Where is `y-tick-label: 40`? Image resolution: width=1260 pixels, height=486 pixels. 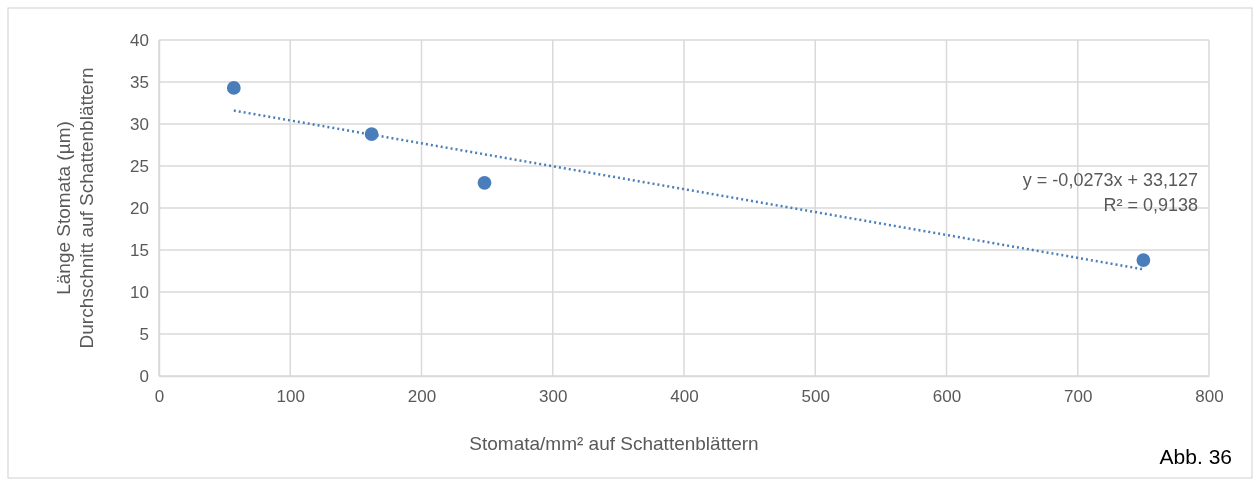
y-tick-label: 40 is located at coordinates (139, 40).